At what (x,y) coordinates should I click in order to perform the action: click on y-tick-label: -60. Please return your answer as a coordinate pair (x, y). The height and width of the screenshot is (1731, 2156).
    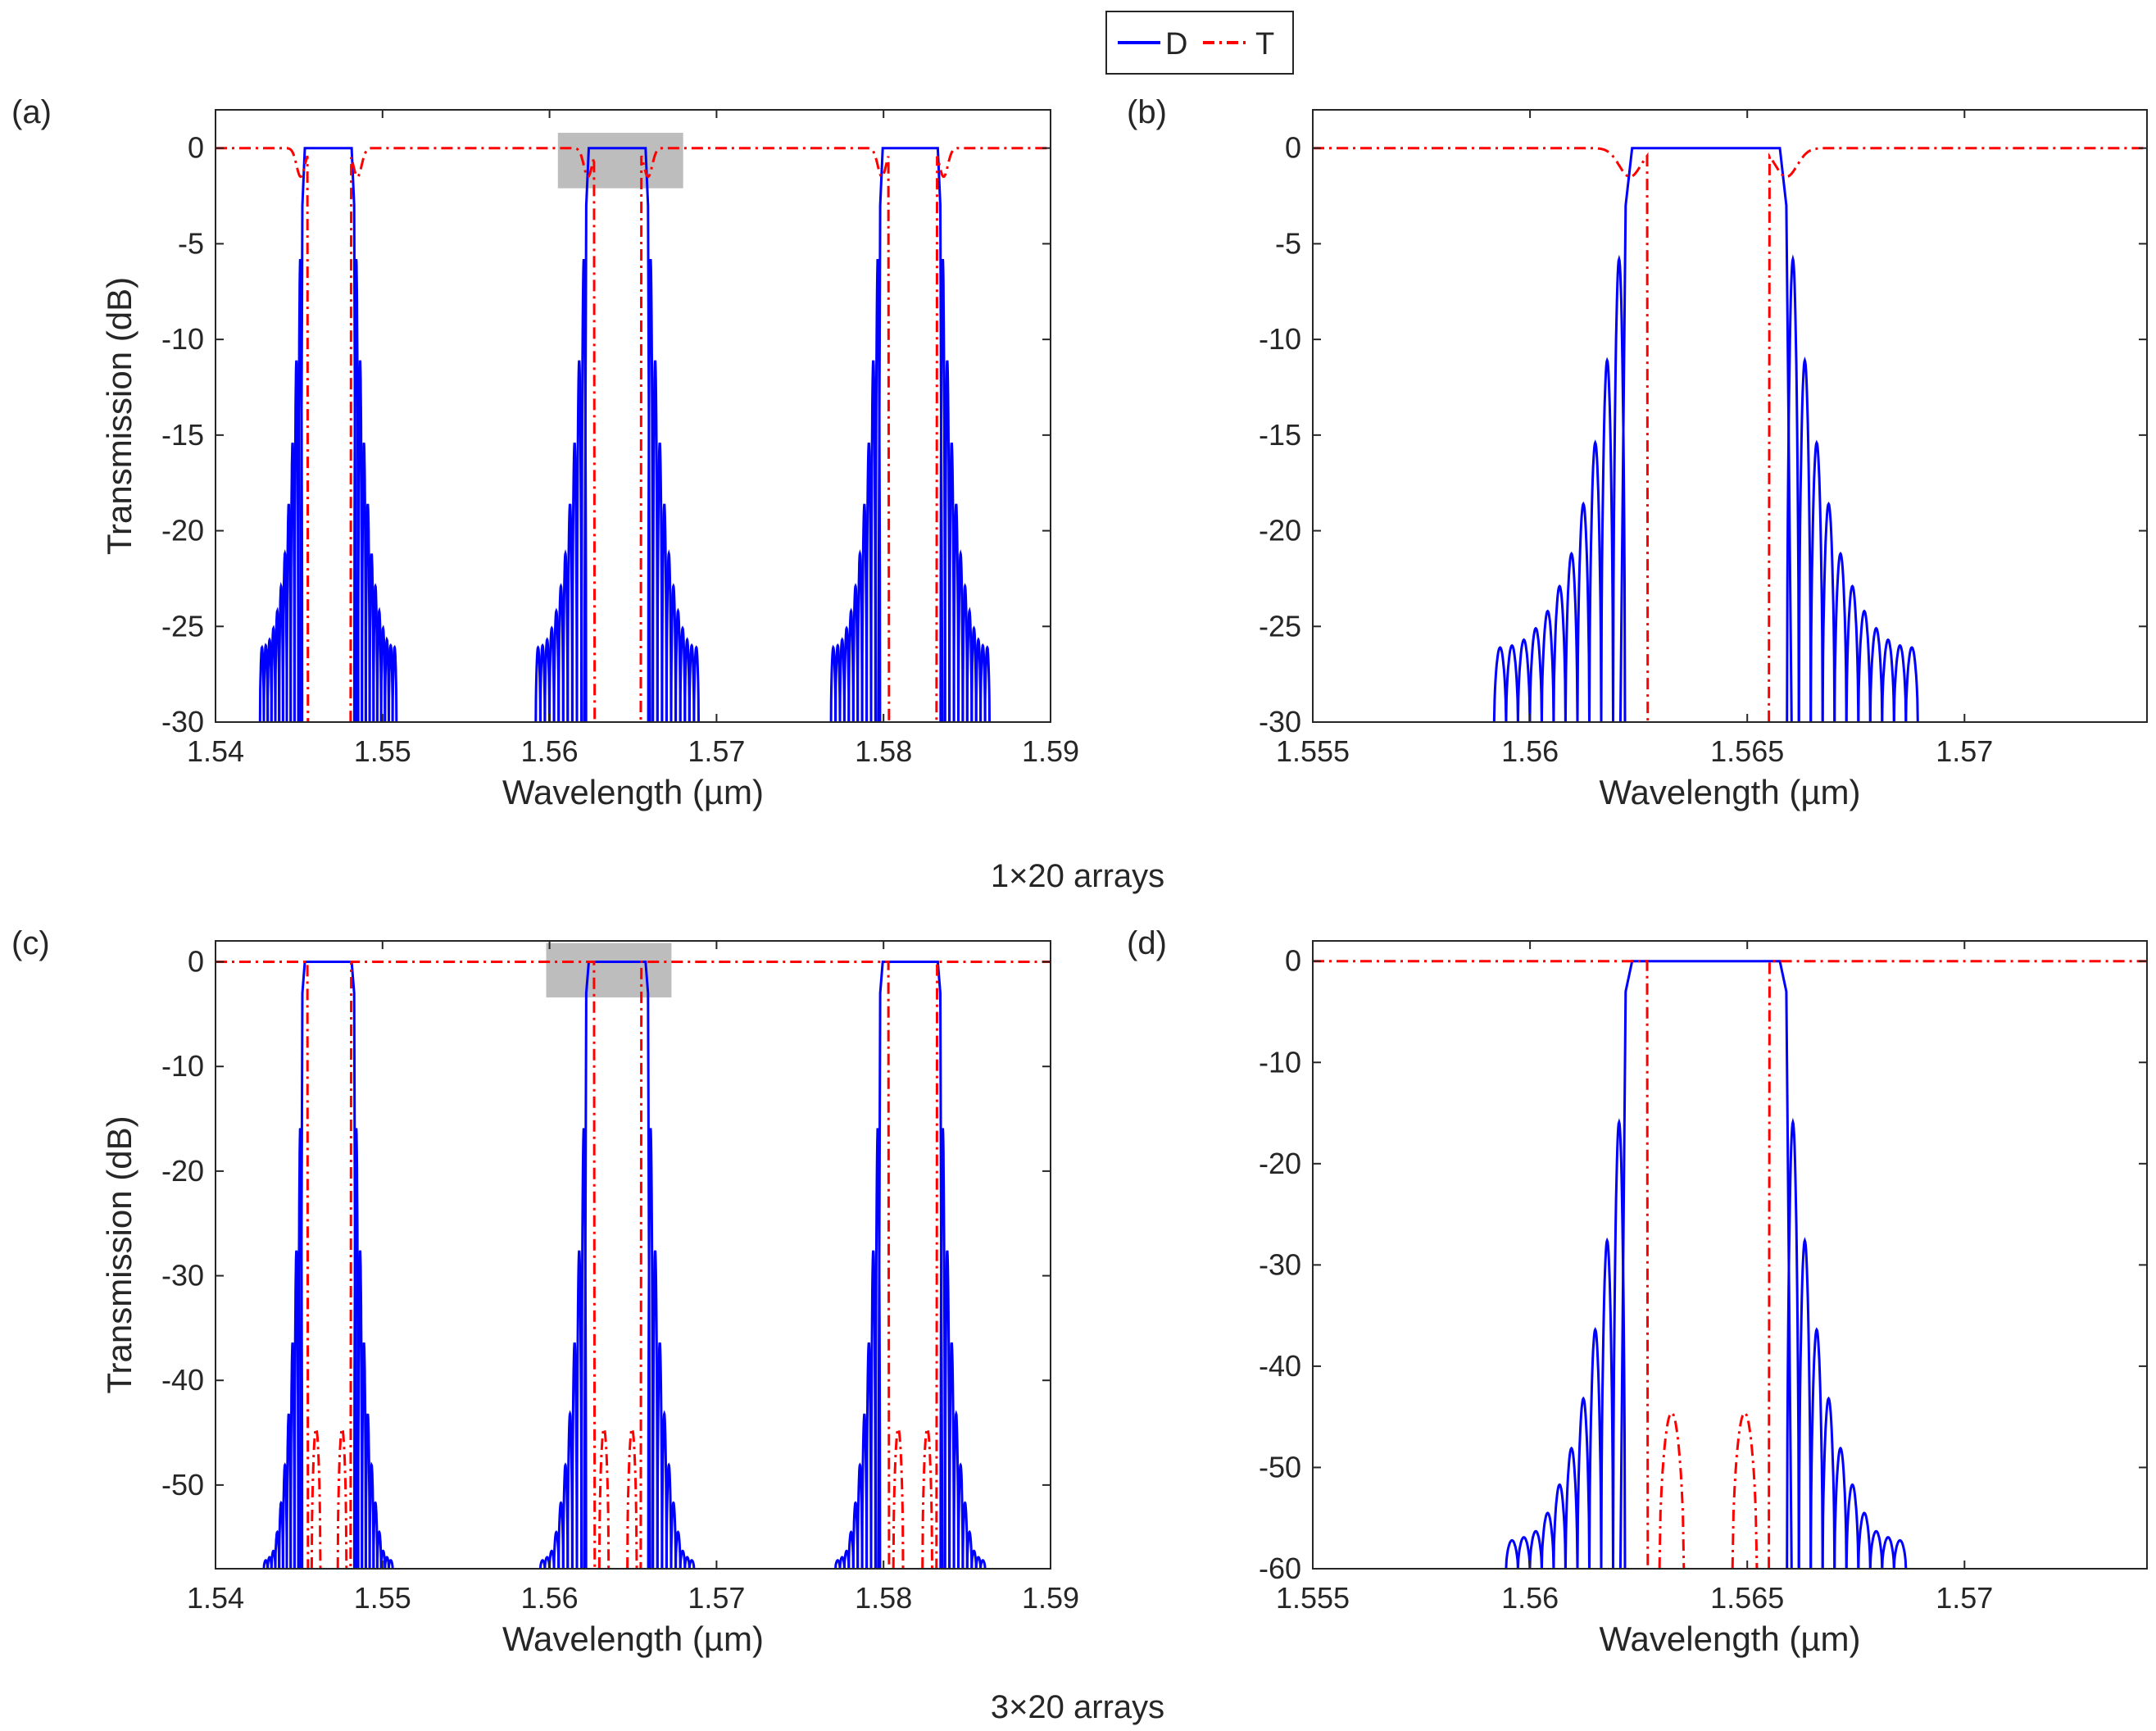
    Looking at the image, I should click on (1280, 1568).